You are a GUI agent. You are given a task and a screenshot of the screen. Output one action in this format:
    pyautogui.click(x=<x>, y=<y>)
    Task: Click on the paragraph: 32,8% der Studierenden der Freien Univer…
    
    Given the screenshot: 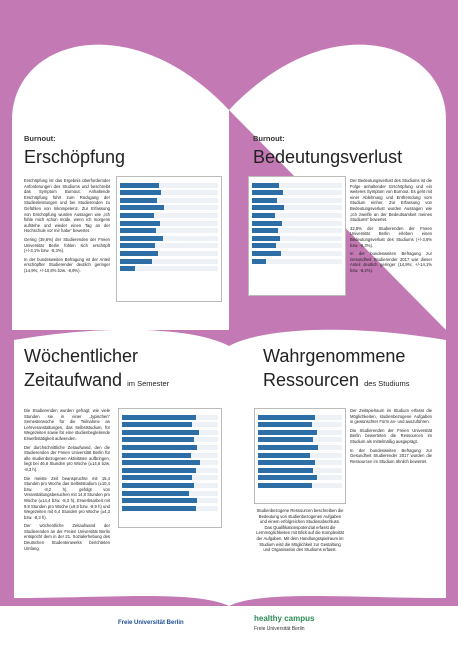 What is the action you would take?
    pyautogui.click(x=391, y=236)
    